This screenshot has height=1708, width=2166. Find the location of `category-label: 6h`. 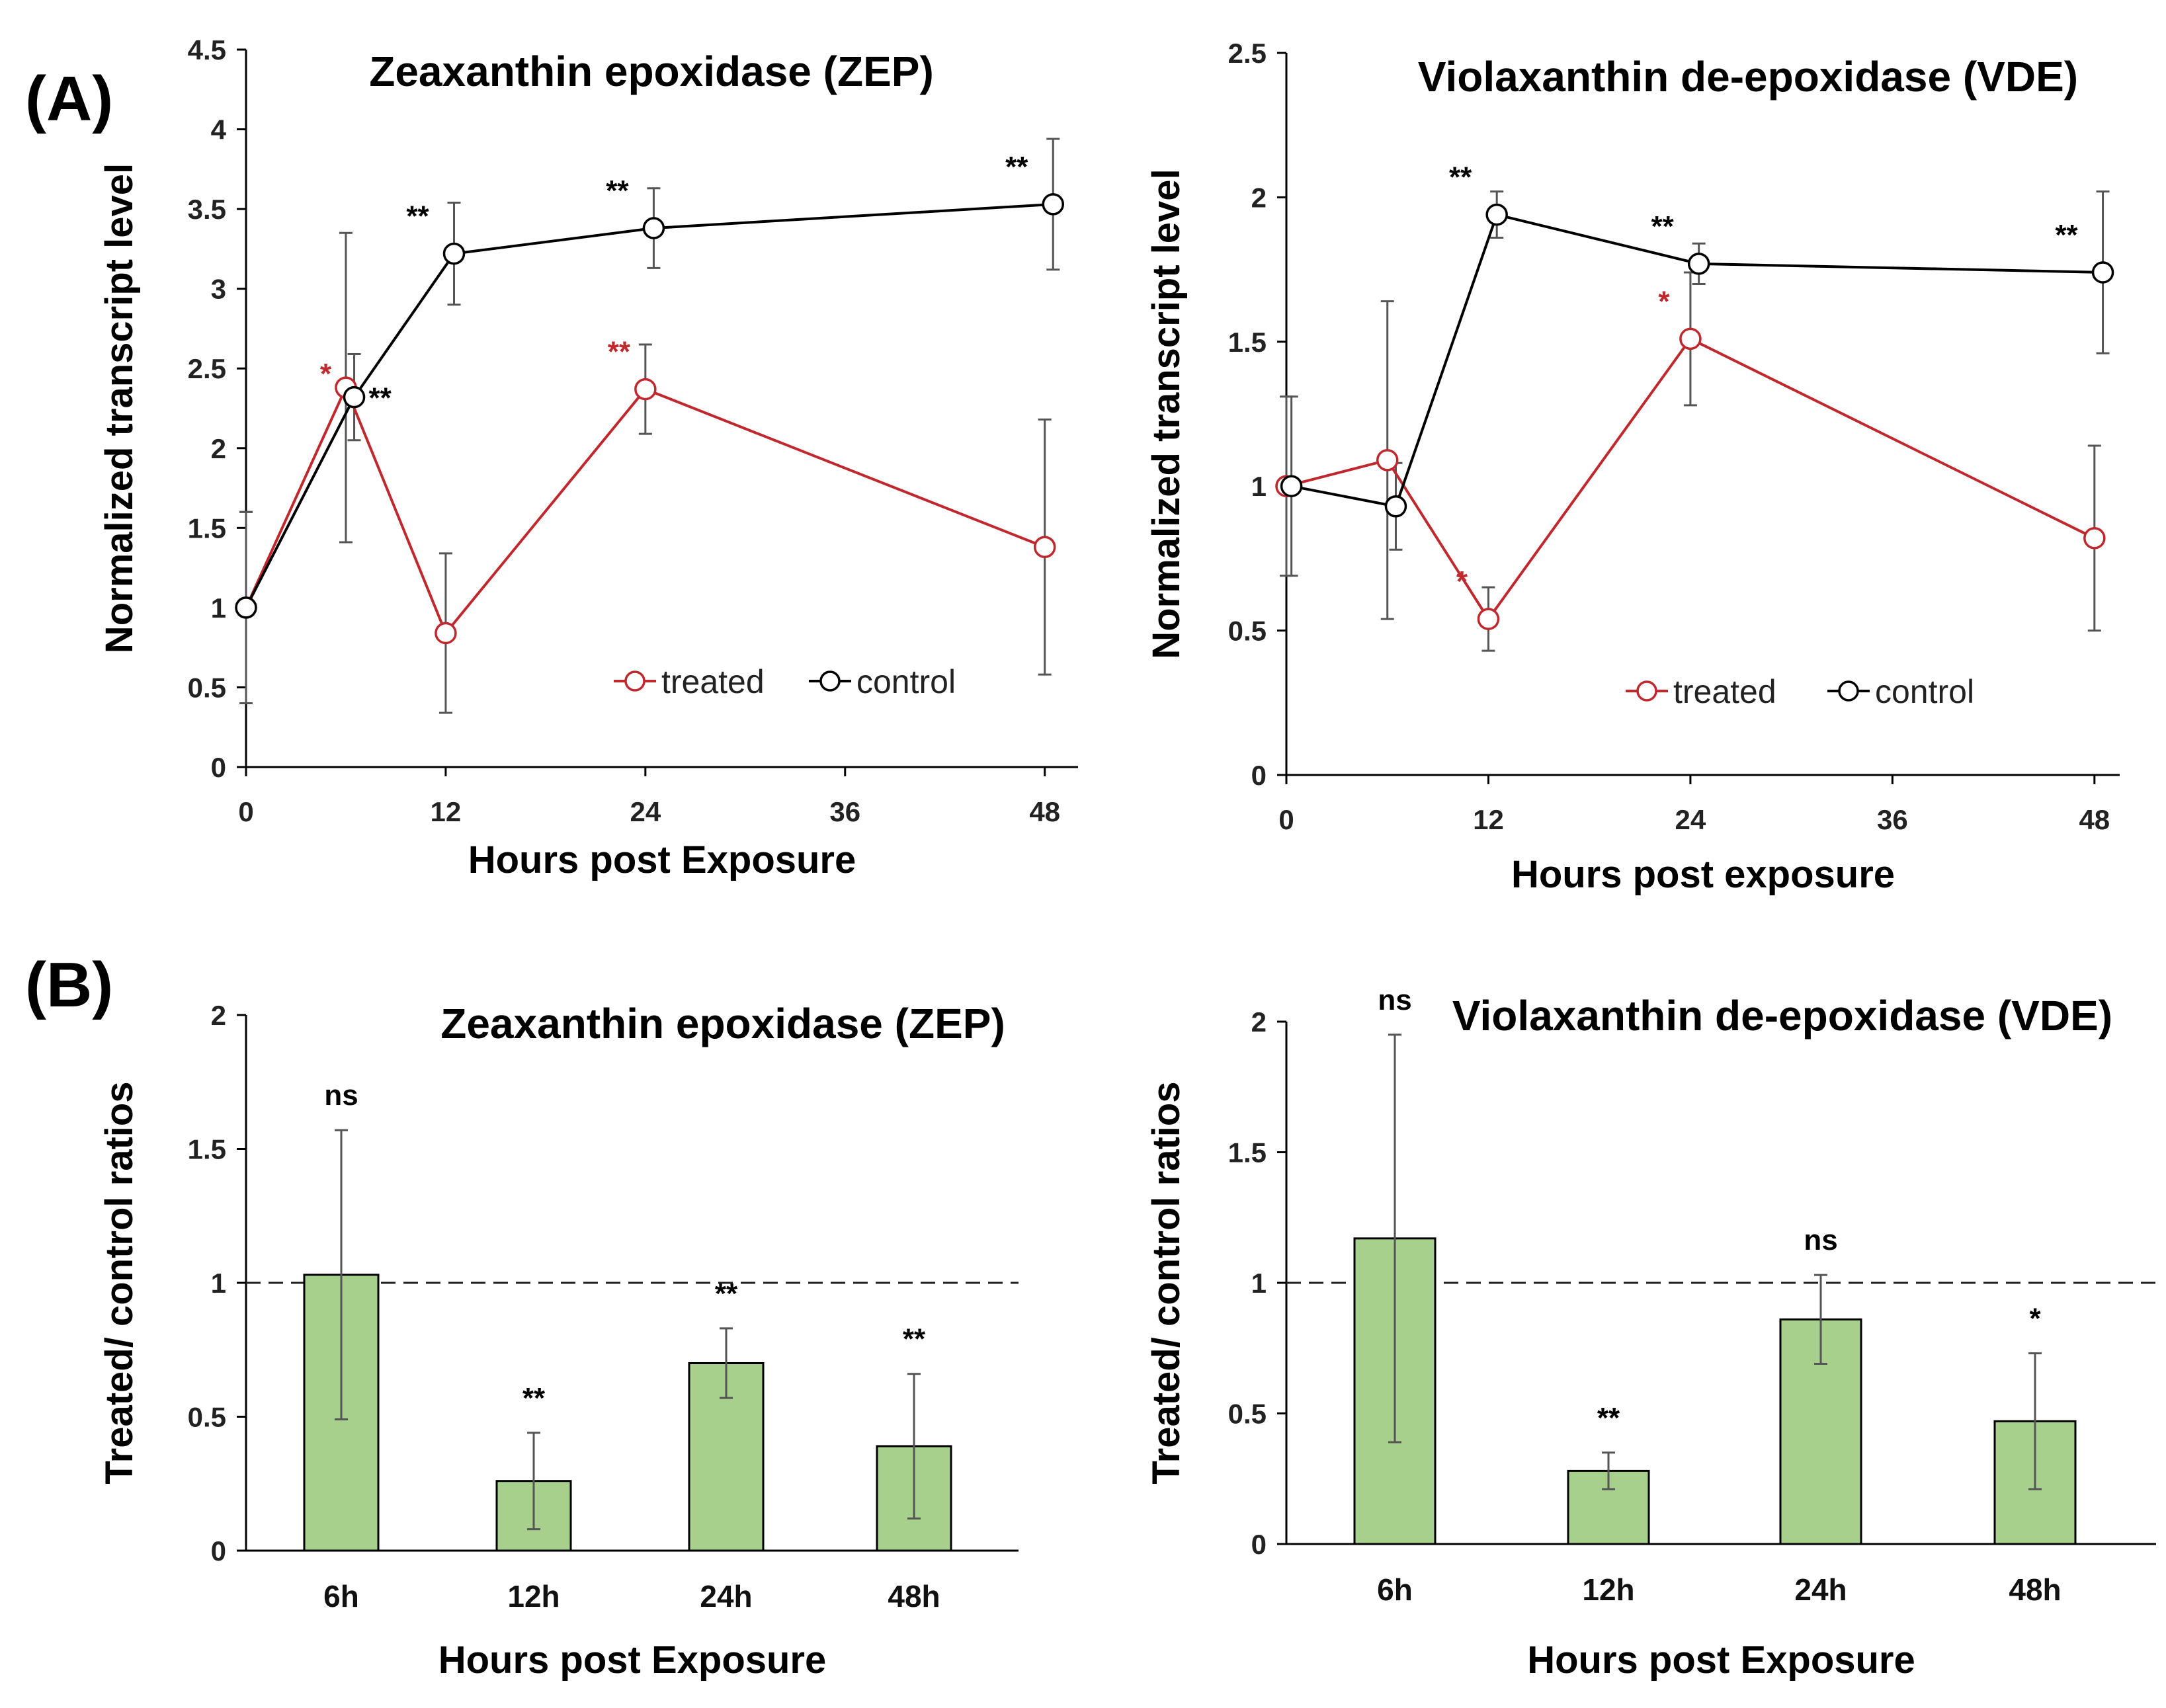

category-label: 6h is located at coordinates (1395, 1590).